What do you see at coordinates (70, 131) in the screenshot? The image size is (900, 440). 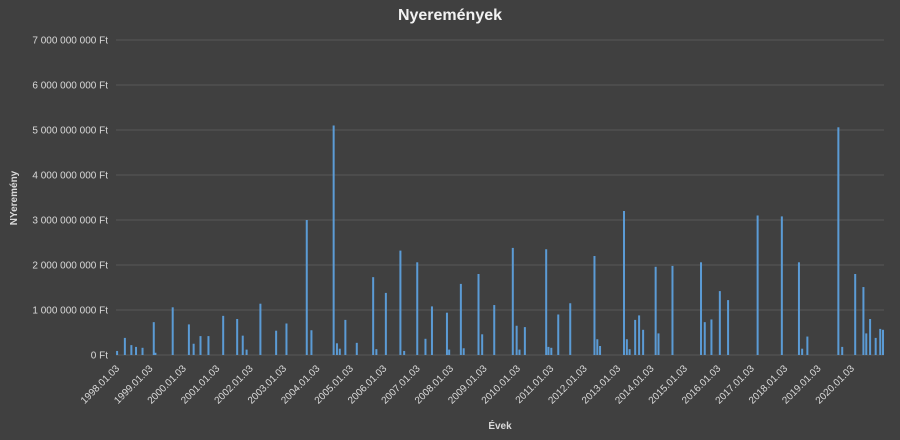 I see `y-tick-label: 5 000 000 000 Ft` at bounding box center [70, 131].